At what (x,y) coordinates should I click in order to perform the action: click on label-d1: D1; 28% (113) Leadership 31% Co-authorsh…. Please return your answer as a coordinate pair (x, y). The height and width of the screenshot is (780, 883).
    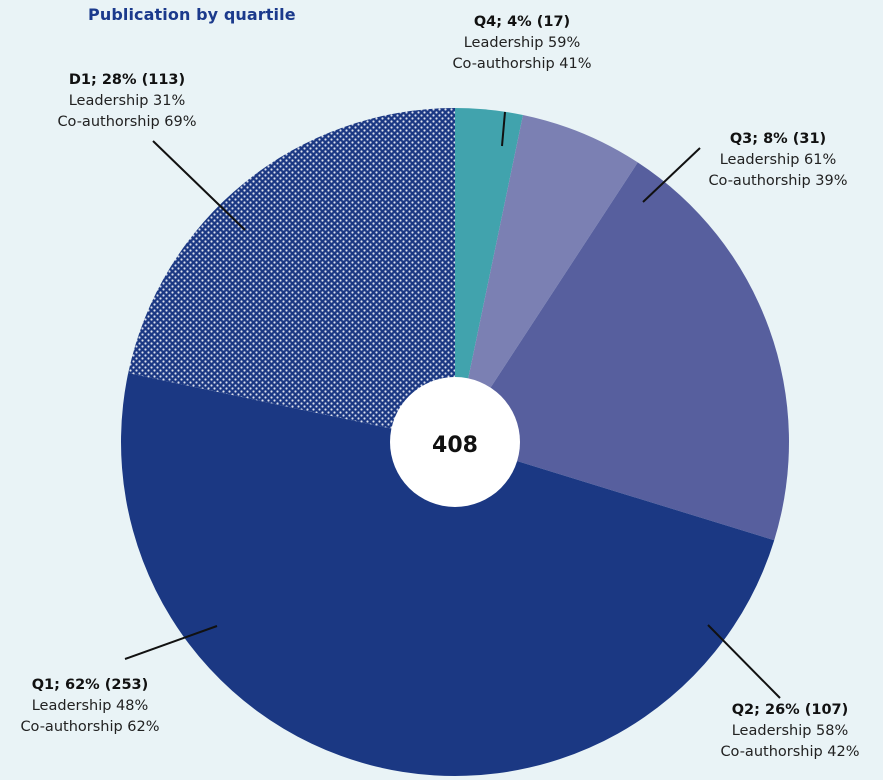
    Looking at the image, I should click on (127, 101).